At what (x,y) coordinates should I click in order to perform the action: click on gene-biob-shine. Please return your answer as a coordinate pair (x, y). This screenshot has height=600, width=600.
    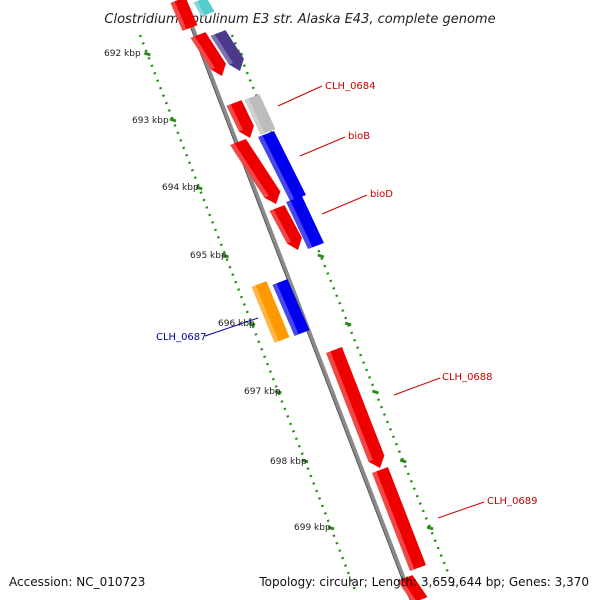
    Looking at the image, I should click on (276, 168).